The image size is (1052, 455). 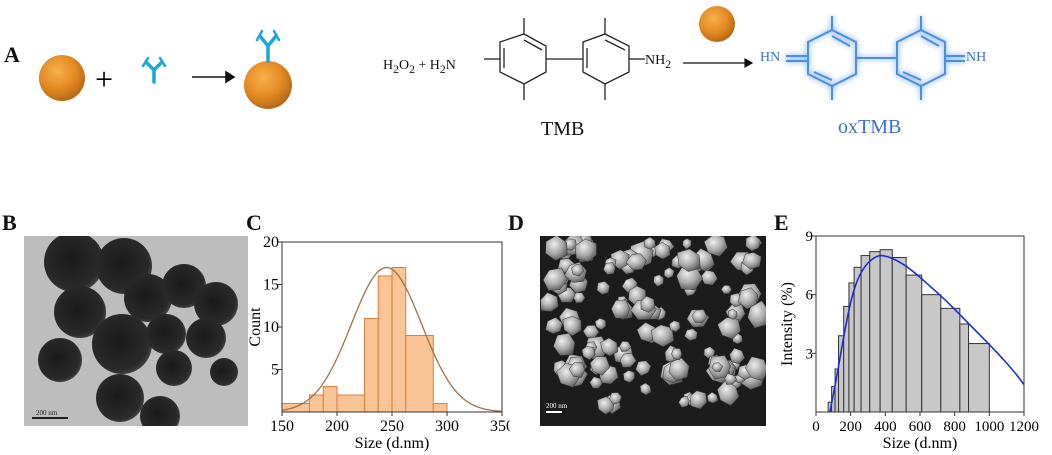 I want to click on x-tick-label: 400, so click(x=885, y=427).